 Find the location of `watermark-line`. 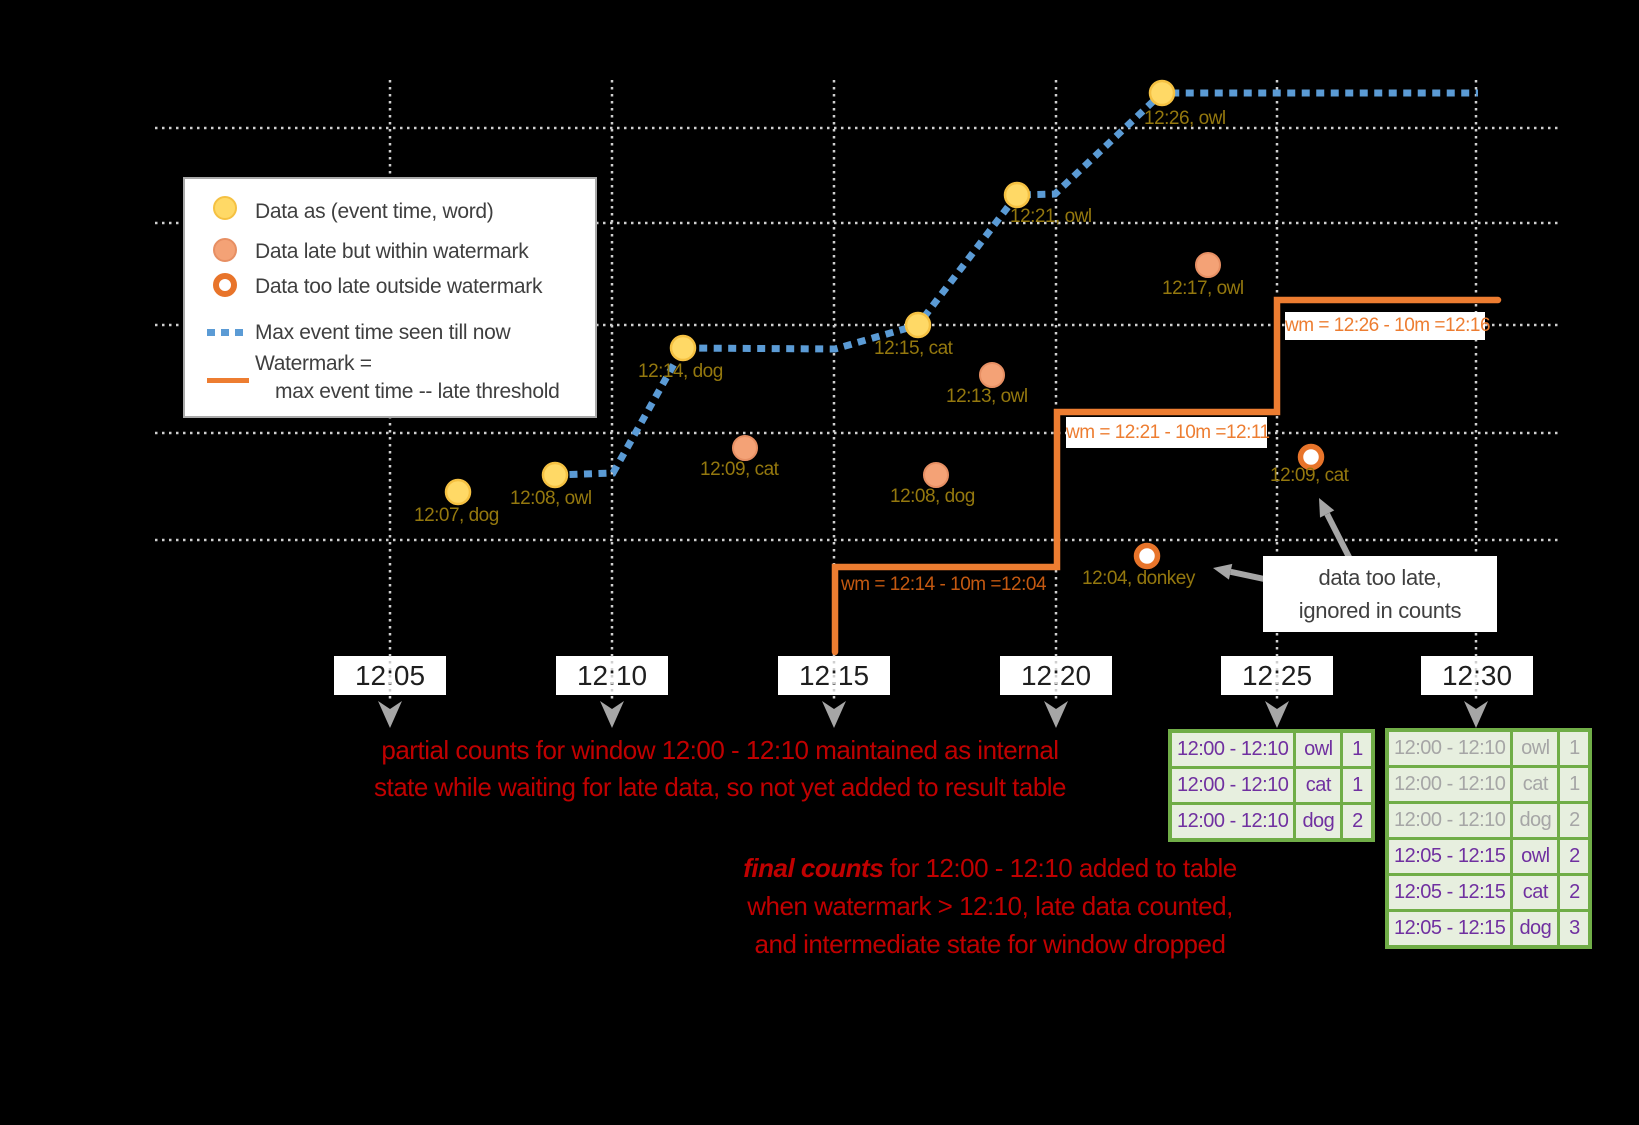

watermark-line is located at coordinates (1166, 476).